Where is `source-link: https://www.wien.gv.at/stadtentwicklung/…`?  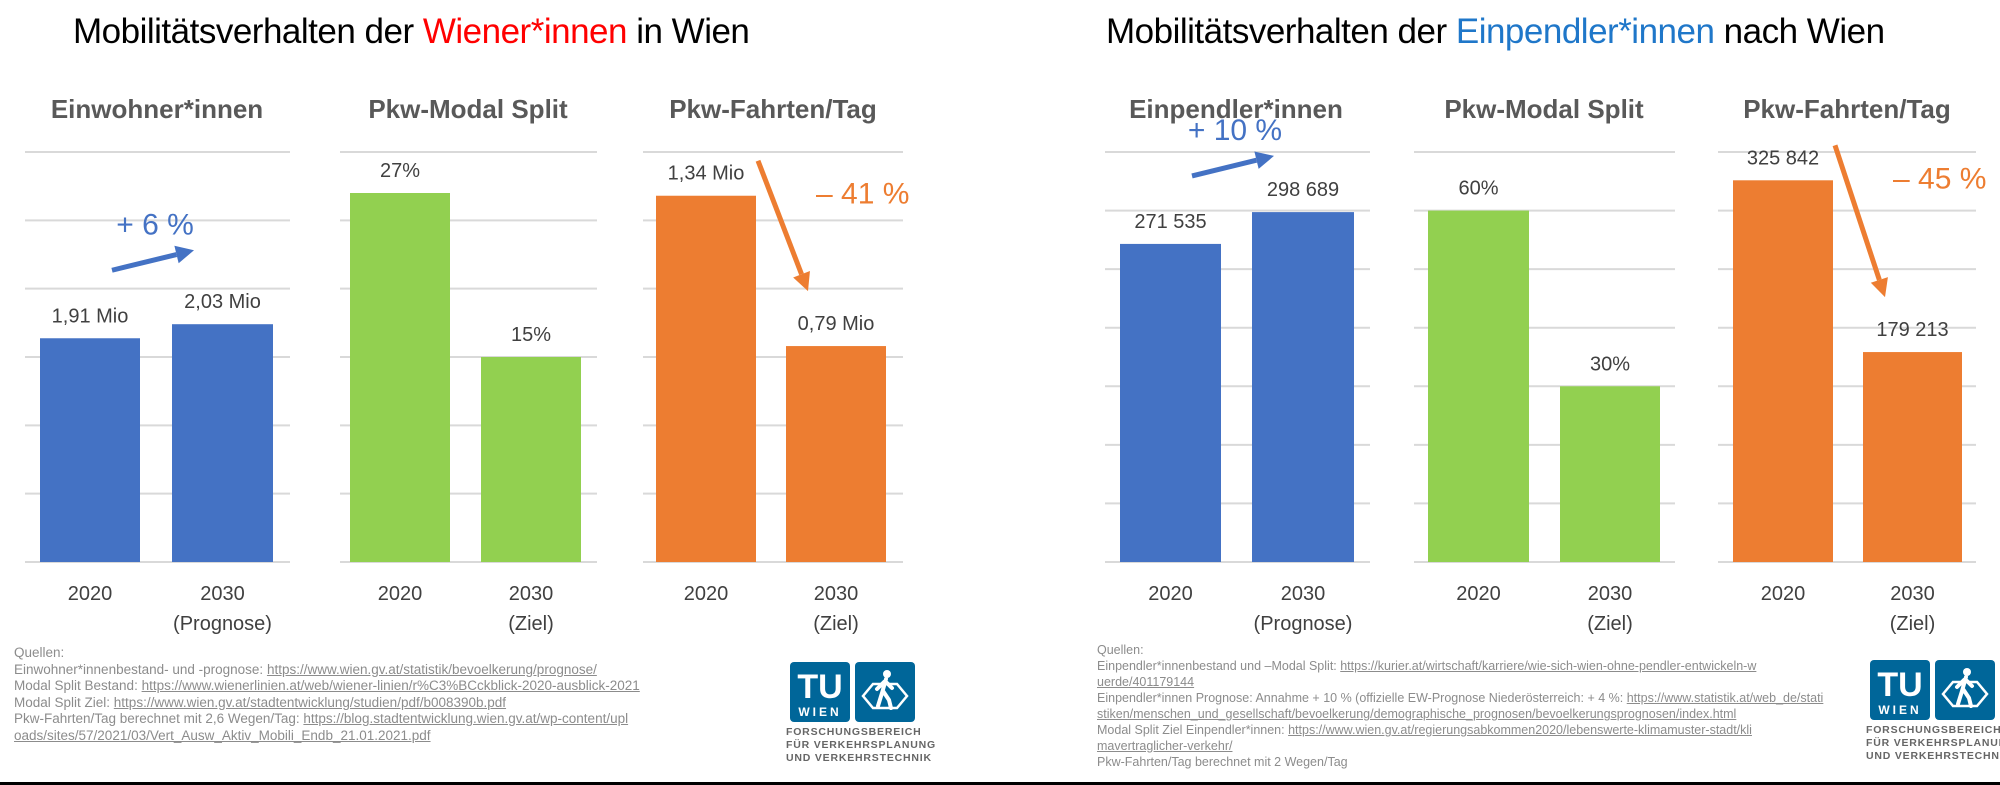
source-link: https://www.wien.gv.at/stadtentwicklung/… is located at coordinates (310, 702).